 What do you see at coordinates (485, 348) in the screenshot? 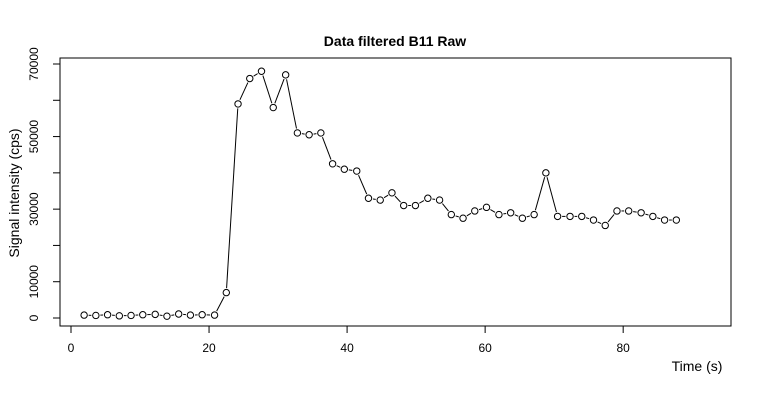
I see `x-tick-label: 60` at bounding box center [485, 348].